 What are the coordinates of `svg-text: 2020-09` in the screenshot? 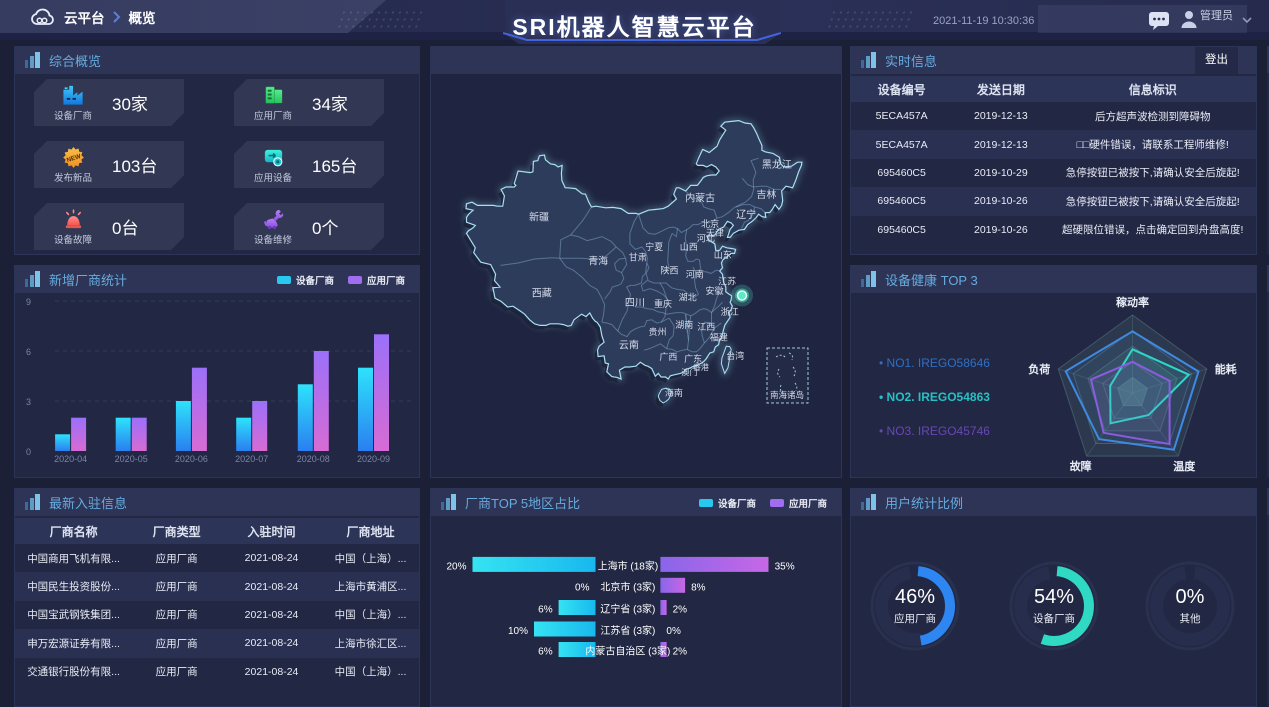 It's located at (373, 459).